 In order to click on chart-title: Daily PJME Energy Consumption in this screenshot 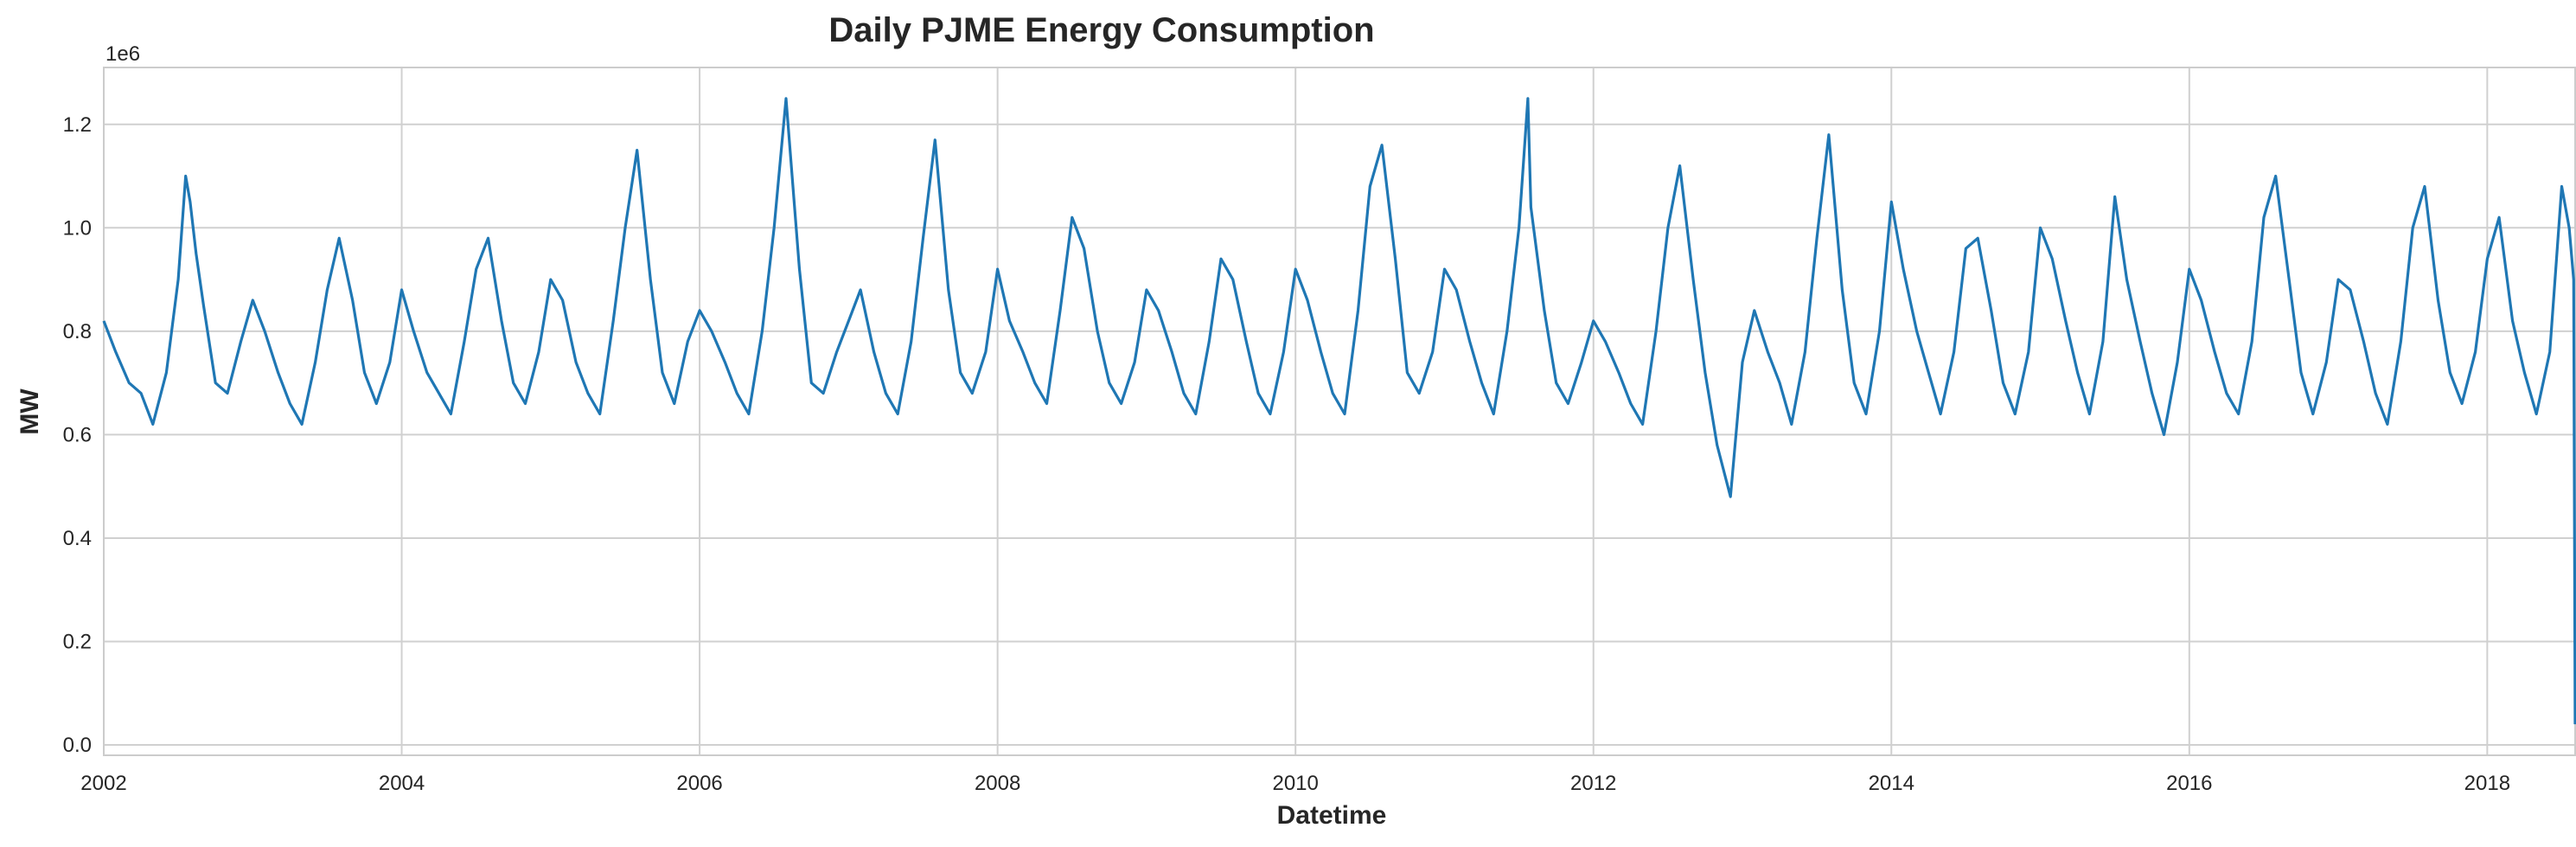, I will do `click(1101, 30)`.